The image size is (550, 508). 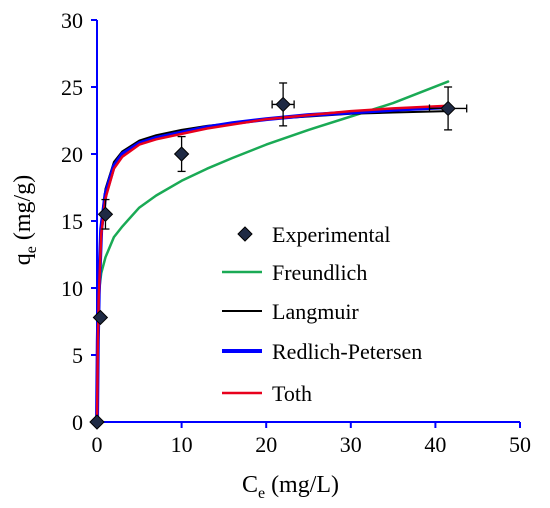 What do you see at coordinates (72, 20) in the screenshot?
I see `y-tick-label: 30` at bounding box center [72, 20].